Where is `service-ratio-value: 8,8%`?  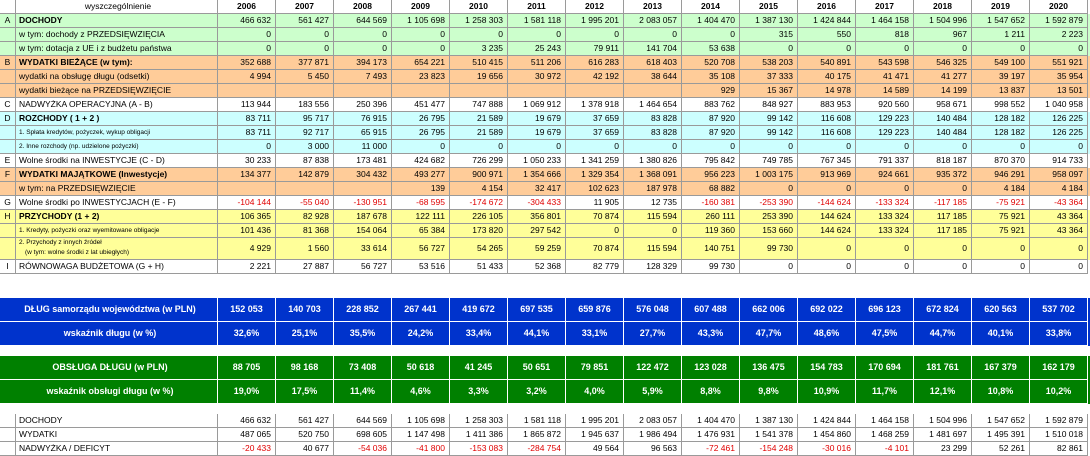
service-ratio-value: 8,8% is located at coordinates (711, 392).